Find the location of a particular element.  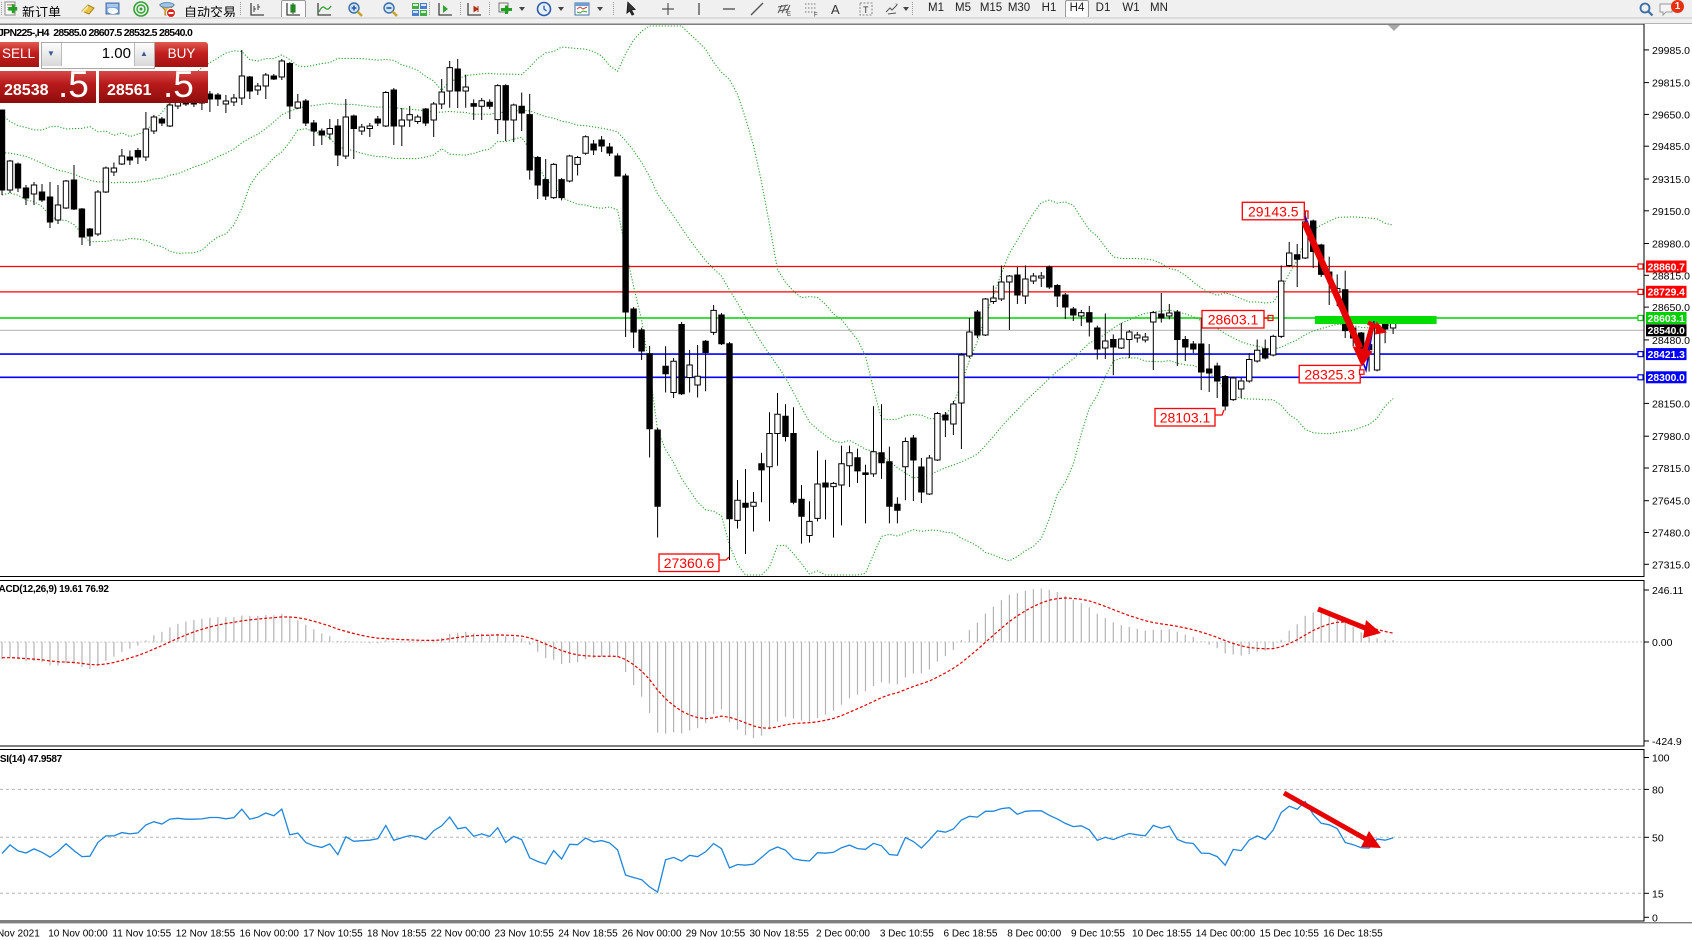

svg-text: 27645.0 is located at coordinates (1671, 502).